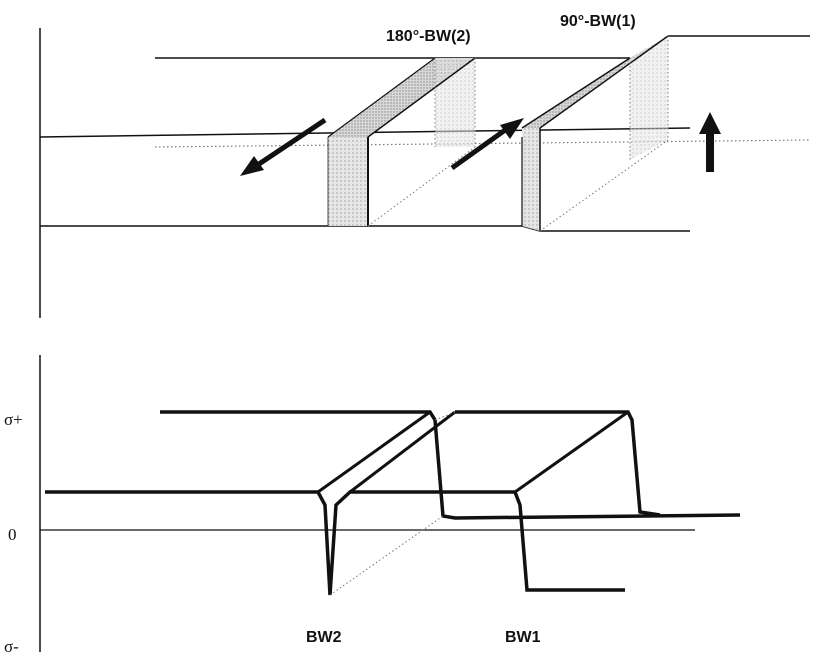 This screenshot has height=657, width=822. I want to click on wall-label-bw1: BW1, so click(523, 637).